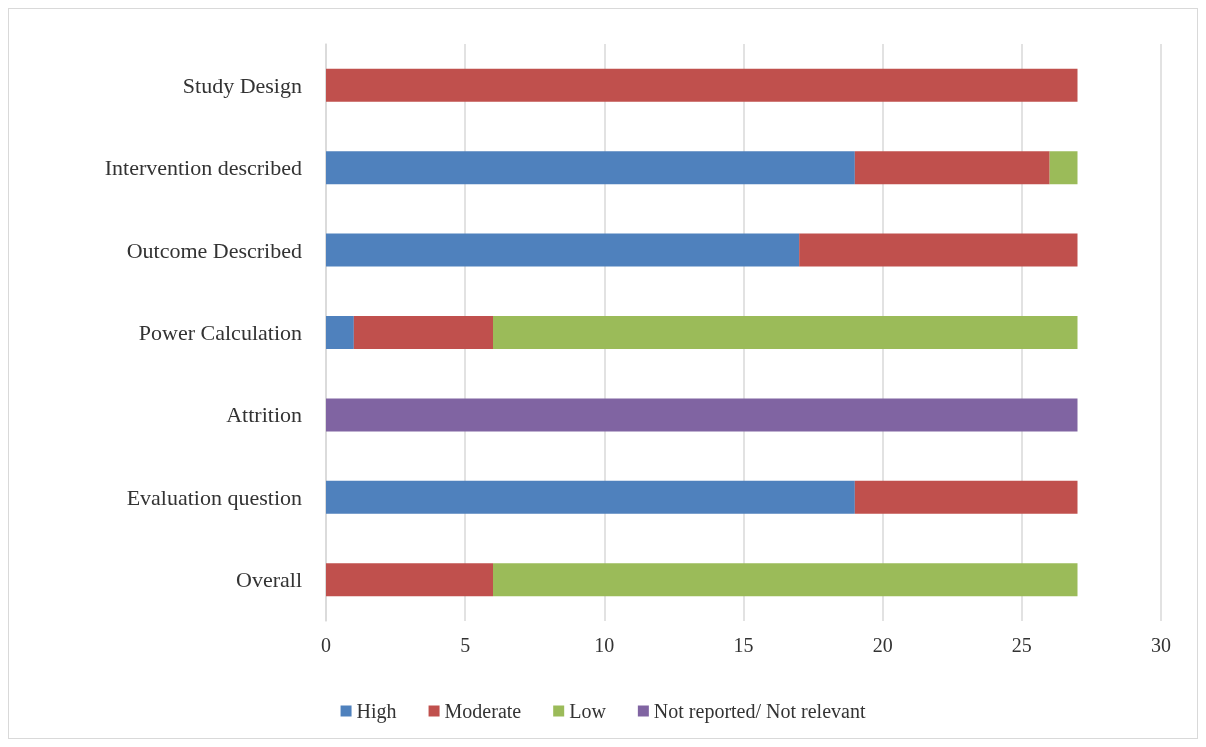  Describe the element at coordinates (604, 645) in the screenshot. I see `x-tick-label: 10` at that location.